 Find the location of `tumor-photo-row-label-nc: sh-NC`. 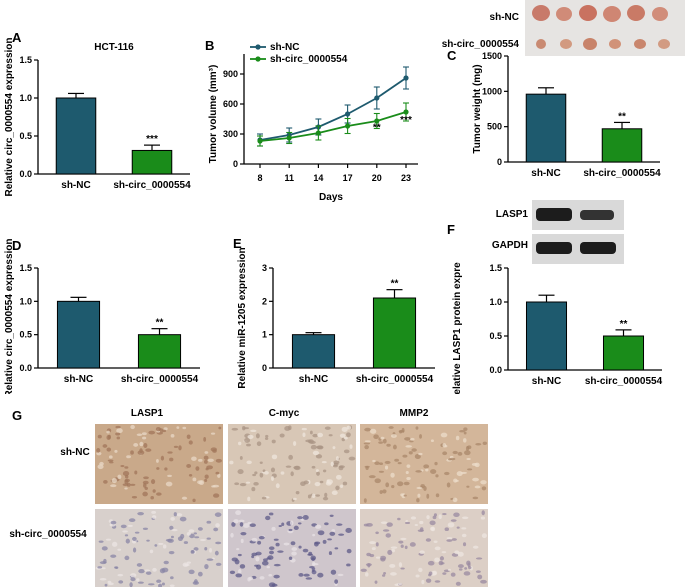

tumor-photo-row-label-nc: sh-NC is located at coordinates (504, 17).